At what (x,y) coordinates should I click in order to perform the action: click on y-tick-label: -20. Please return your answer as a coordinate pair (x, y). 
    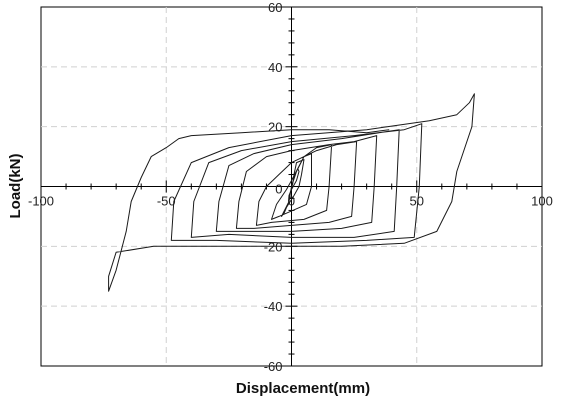
    Looking at the image, I should click on (273, 246).